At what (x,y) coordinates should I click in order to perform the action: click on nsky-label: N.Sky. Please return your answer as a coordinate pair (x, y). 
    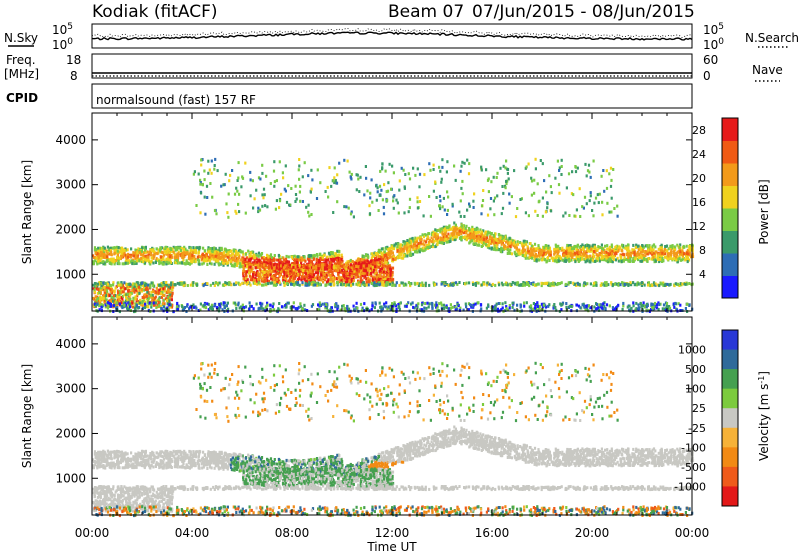
    Looking at the image, I should click on (21, 38).